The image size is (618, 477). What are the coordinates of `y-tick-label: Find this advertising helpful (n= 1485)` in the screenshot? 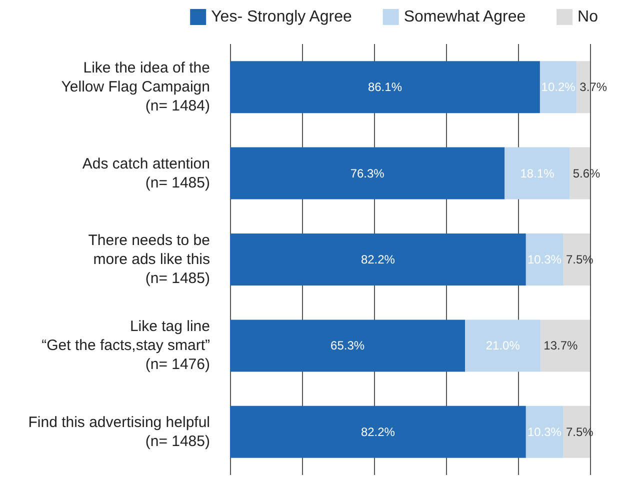 It's located at (119, 432).